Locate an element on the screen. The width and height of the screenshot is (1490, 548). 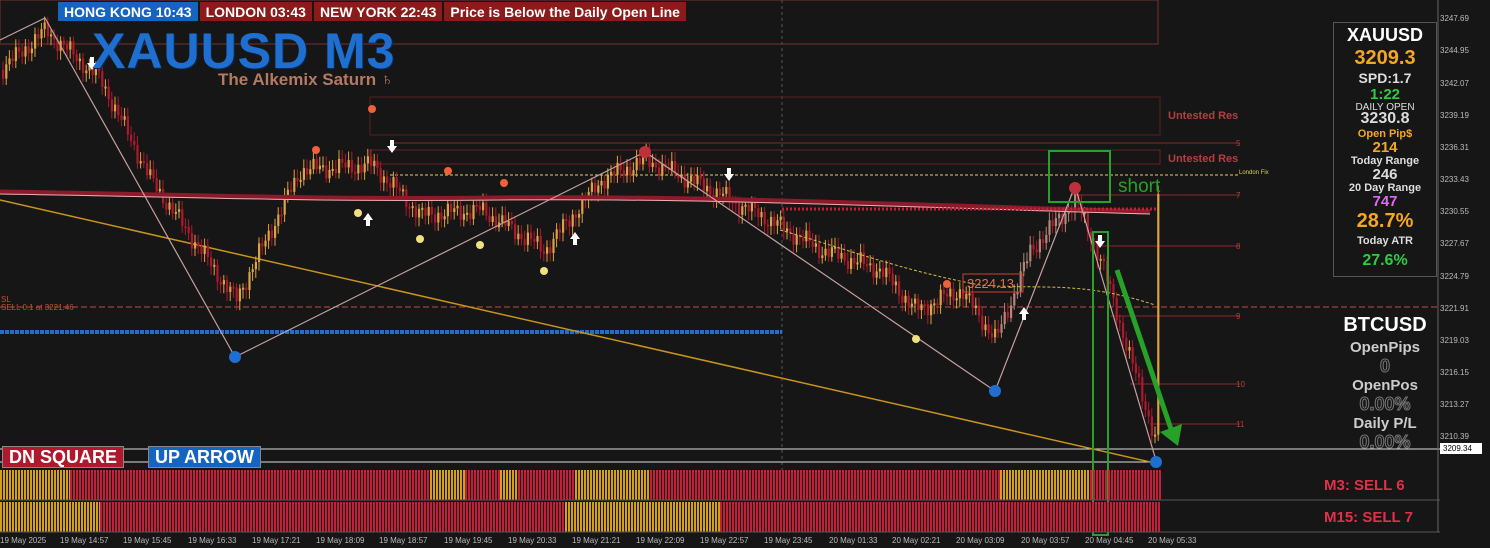
up-arrow-button: UP ARROW is located at coordinates (204, 457).